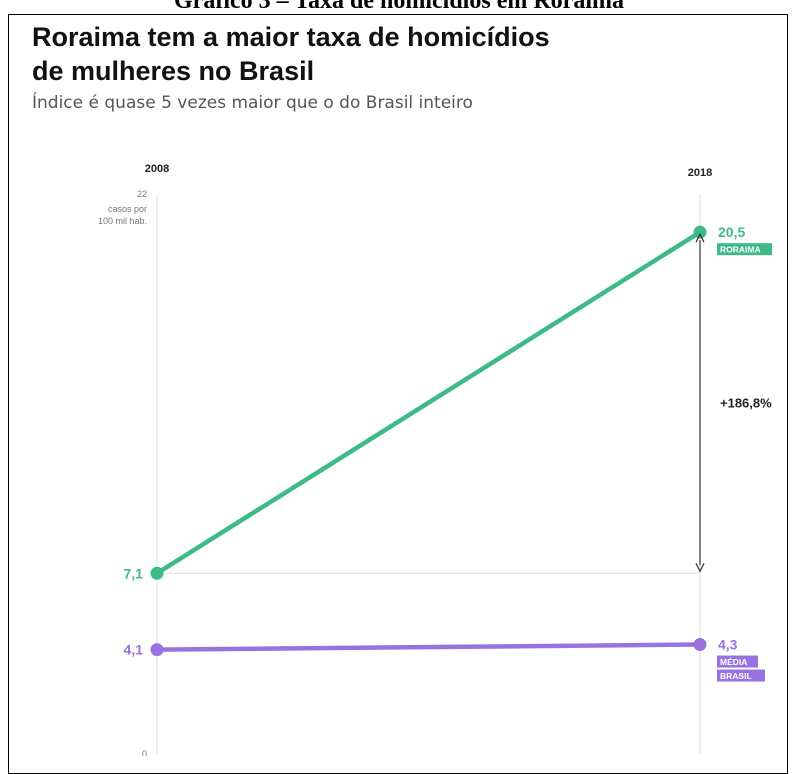  Describe the element at coordinates (122, 221) in the screenshot. I see `y-unit-line-2: 100 mil hab.` at that location.